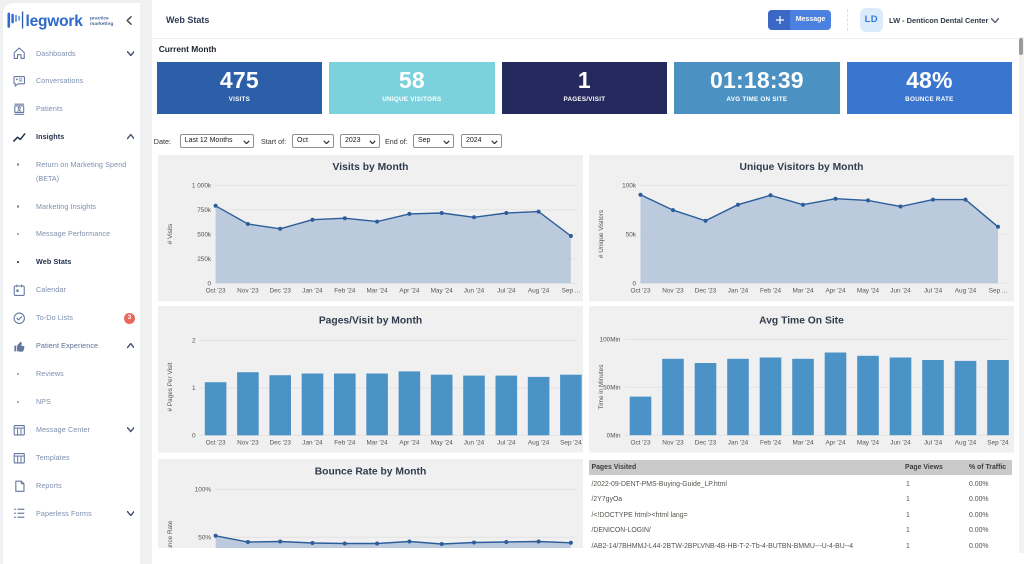 The width and height of the screenshot is (1024, 564). What do you see at coordinates (371, 167) in the screenshot?
I see `svg-text: Visits by Month` at bounding box center [371, 167].